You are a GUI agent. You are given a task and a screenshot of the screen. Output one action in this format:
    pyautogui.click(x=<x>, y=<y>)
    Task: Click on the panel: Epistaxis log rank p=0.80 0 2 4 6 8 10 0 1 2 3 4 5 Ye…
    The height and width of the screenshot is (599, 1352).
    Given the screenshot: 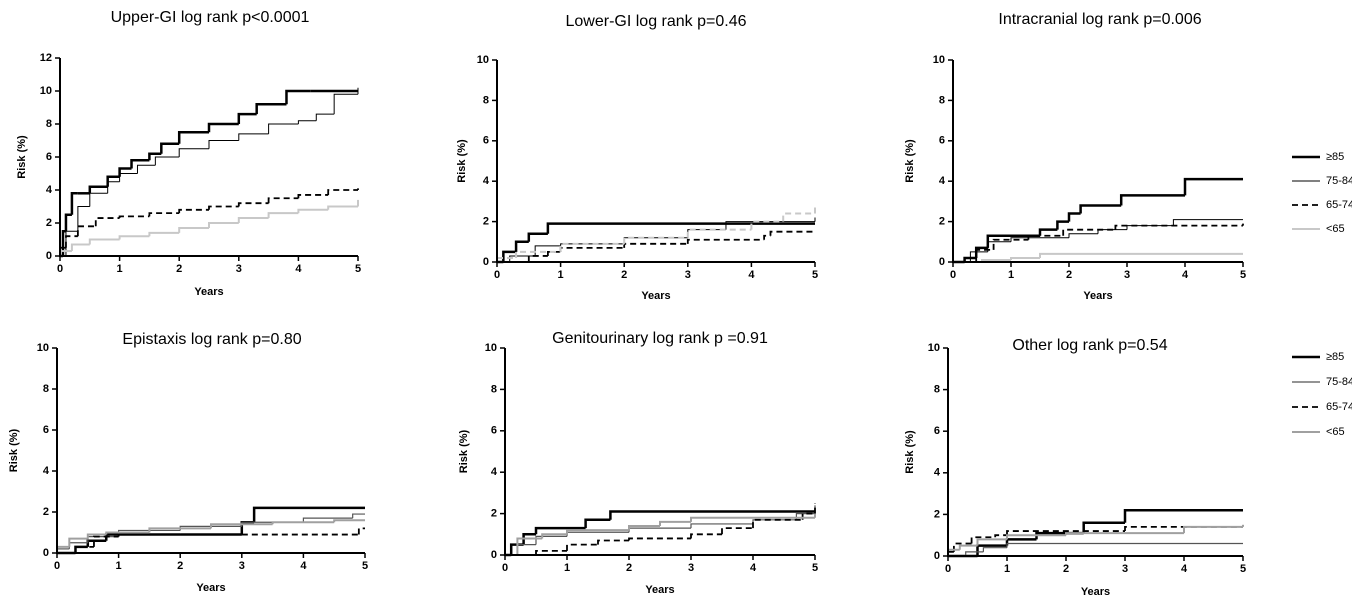 What is the action you would take?
    pyautogui.click(x=188, y=462)
    